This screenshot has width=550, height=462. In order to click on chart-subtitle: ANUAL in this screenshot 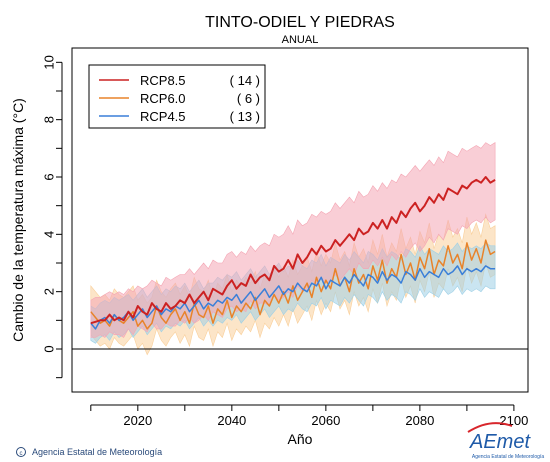, I will do `click(300, 40)`.